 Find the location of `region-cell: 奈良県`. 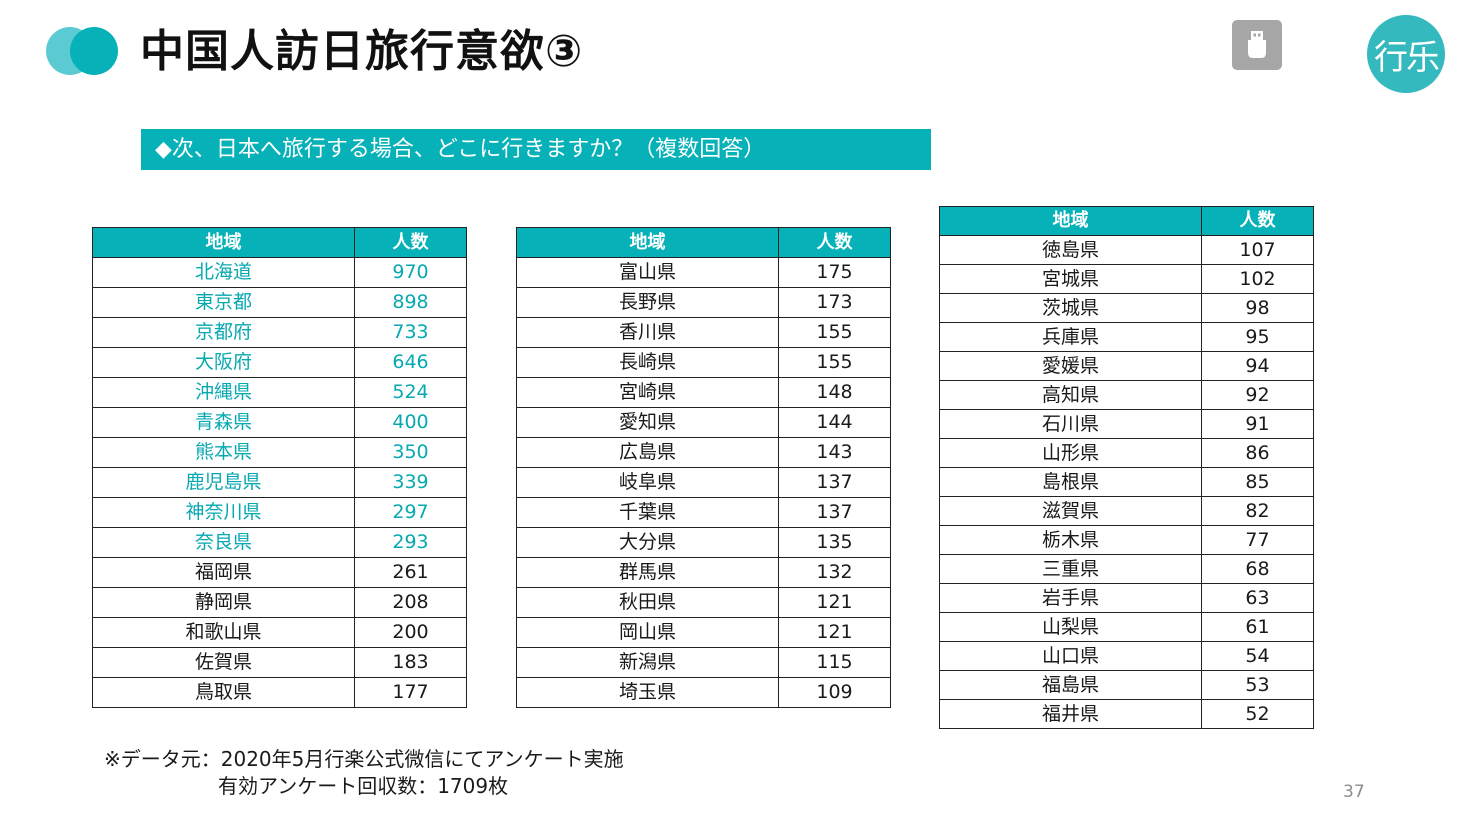

region-cell: 奈良県 is located at coordinates (223, 542).